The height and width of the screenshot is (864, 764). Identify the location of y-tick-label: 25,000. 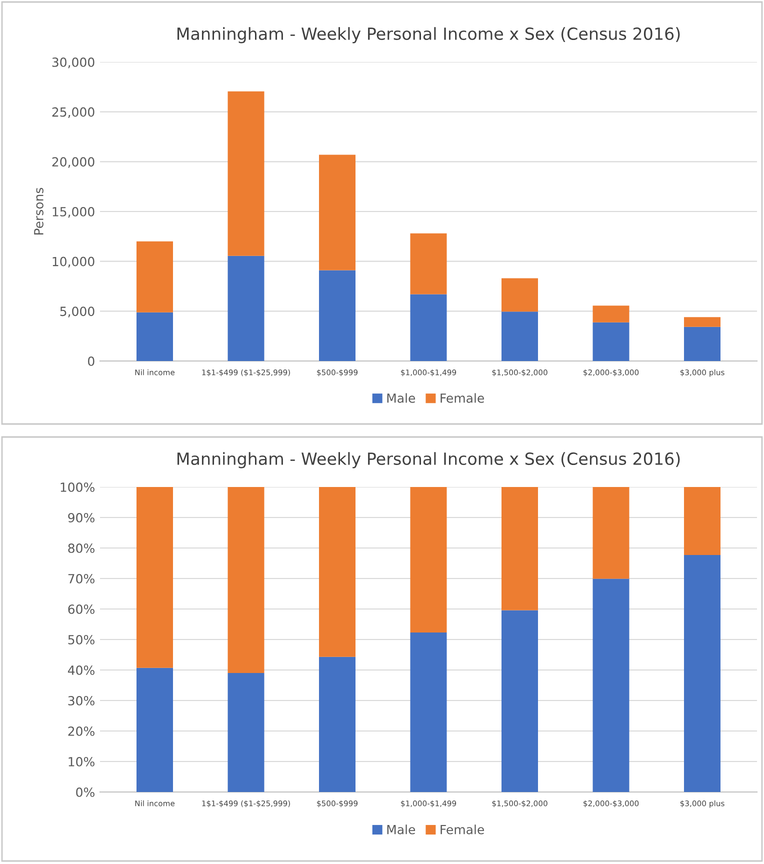
(73, 112).